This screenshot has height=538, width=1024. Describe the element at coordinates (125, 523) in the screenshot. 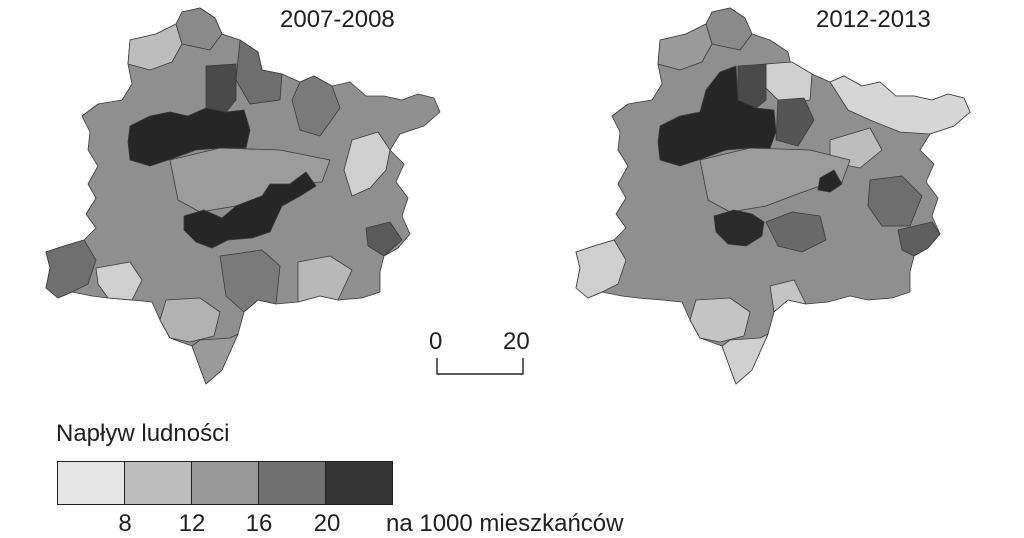

I see `legend-break-label: 8` at that location.